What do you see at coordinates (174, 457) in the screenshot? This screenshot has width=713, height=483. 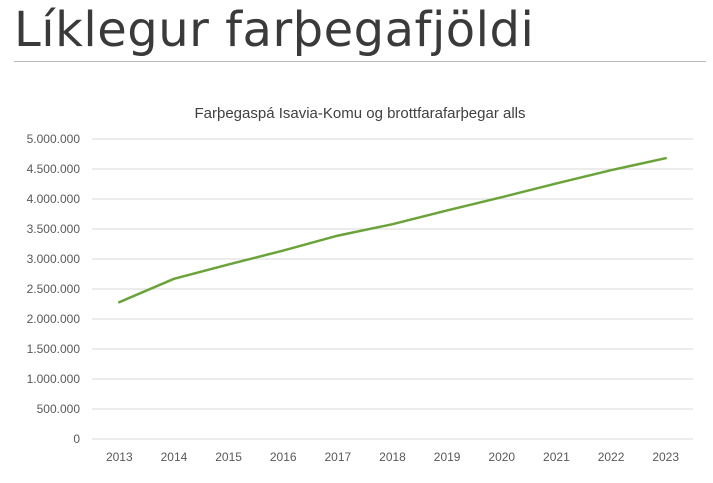 I see `x-tick-label: 2014` at bounding box center [174, 457].